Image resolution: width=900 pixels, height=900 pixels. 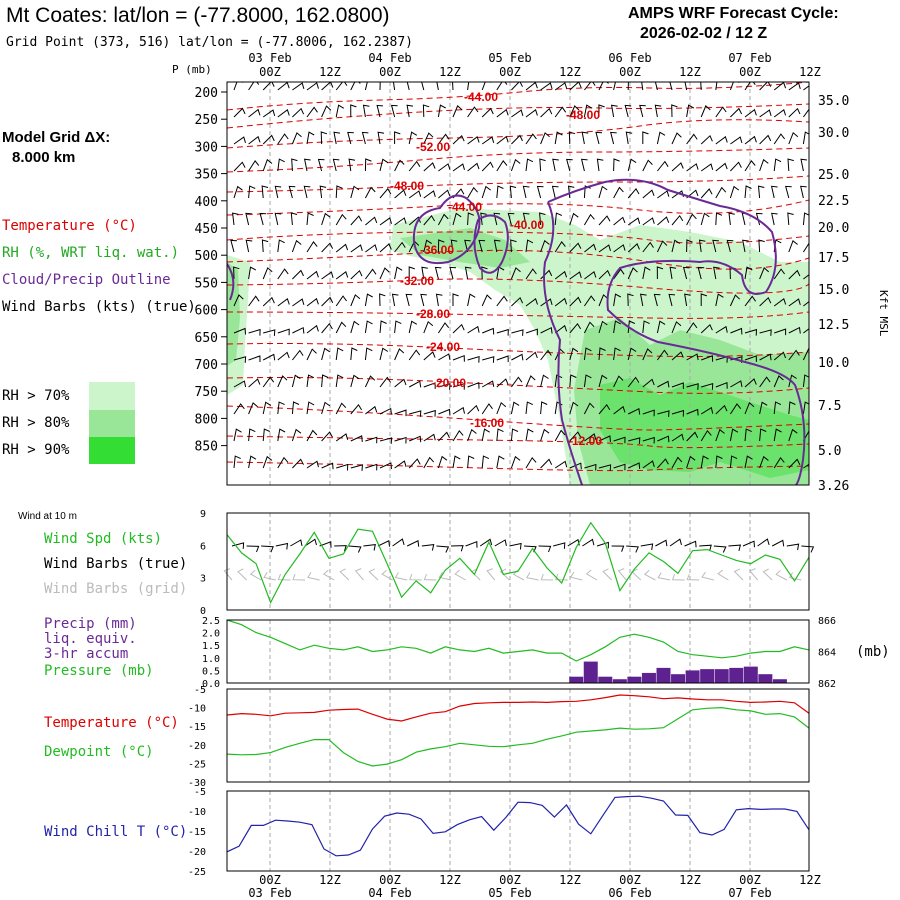 What do you see at coordinates (585, 441) in the screenshot?
I see `isotherm-label: -12.00` at bounding box center [585, 441].